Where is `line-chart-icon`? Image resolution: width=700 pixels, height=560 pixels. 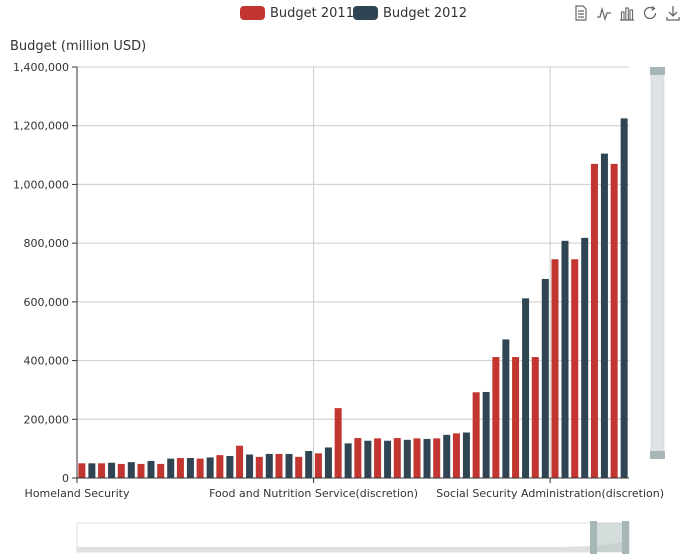 line-chart-icon is located at coordinates (604, 13).